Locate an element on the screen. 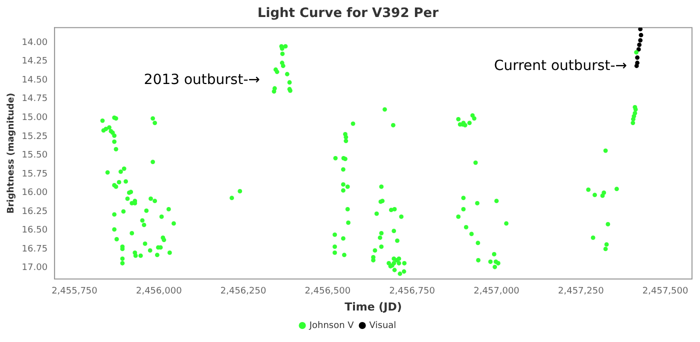 The height and width of the screenshot is (342, 700). chart-title: Light Curve for V392 Per is located at coordinates (348, 14).